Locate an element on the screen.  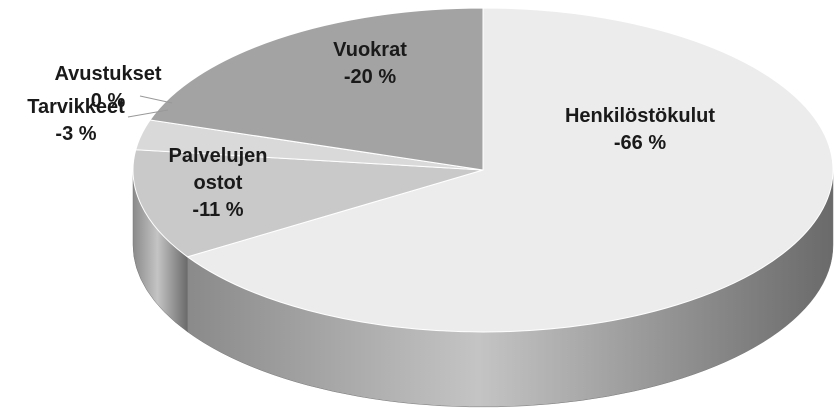
slice is located at coordinates (308, 203).